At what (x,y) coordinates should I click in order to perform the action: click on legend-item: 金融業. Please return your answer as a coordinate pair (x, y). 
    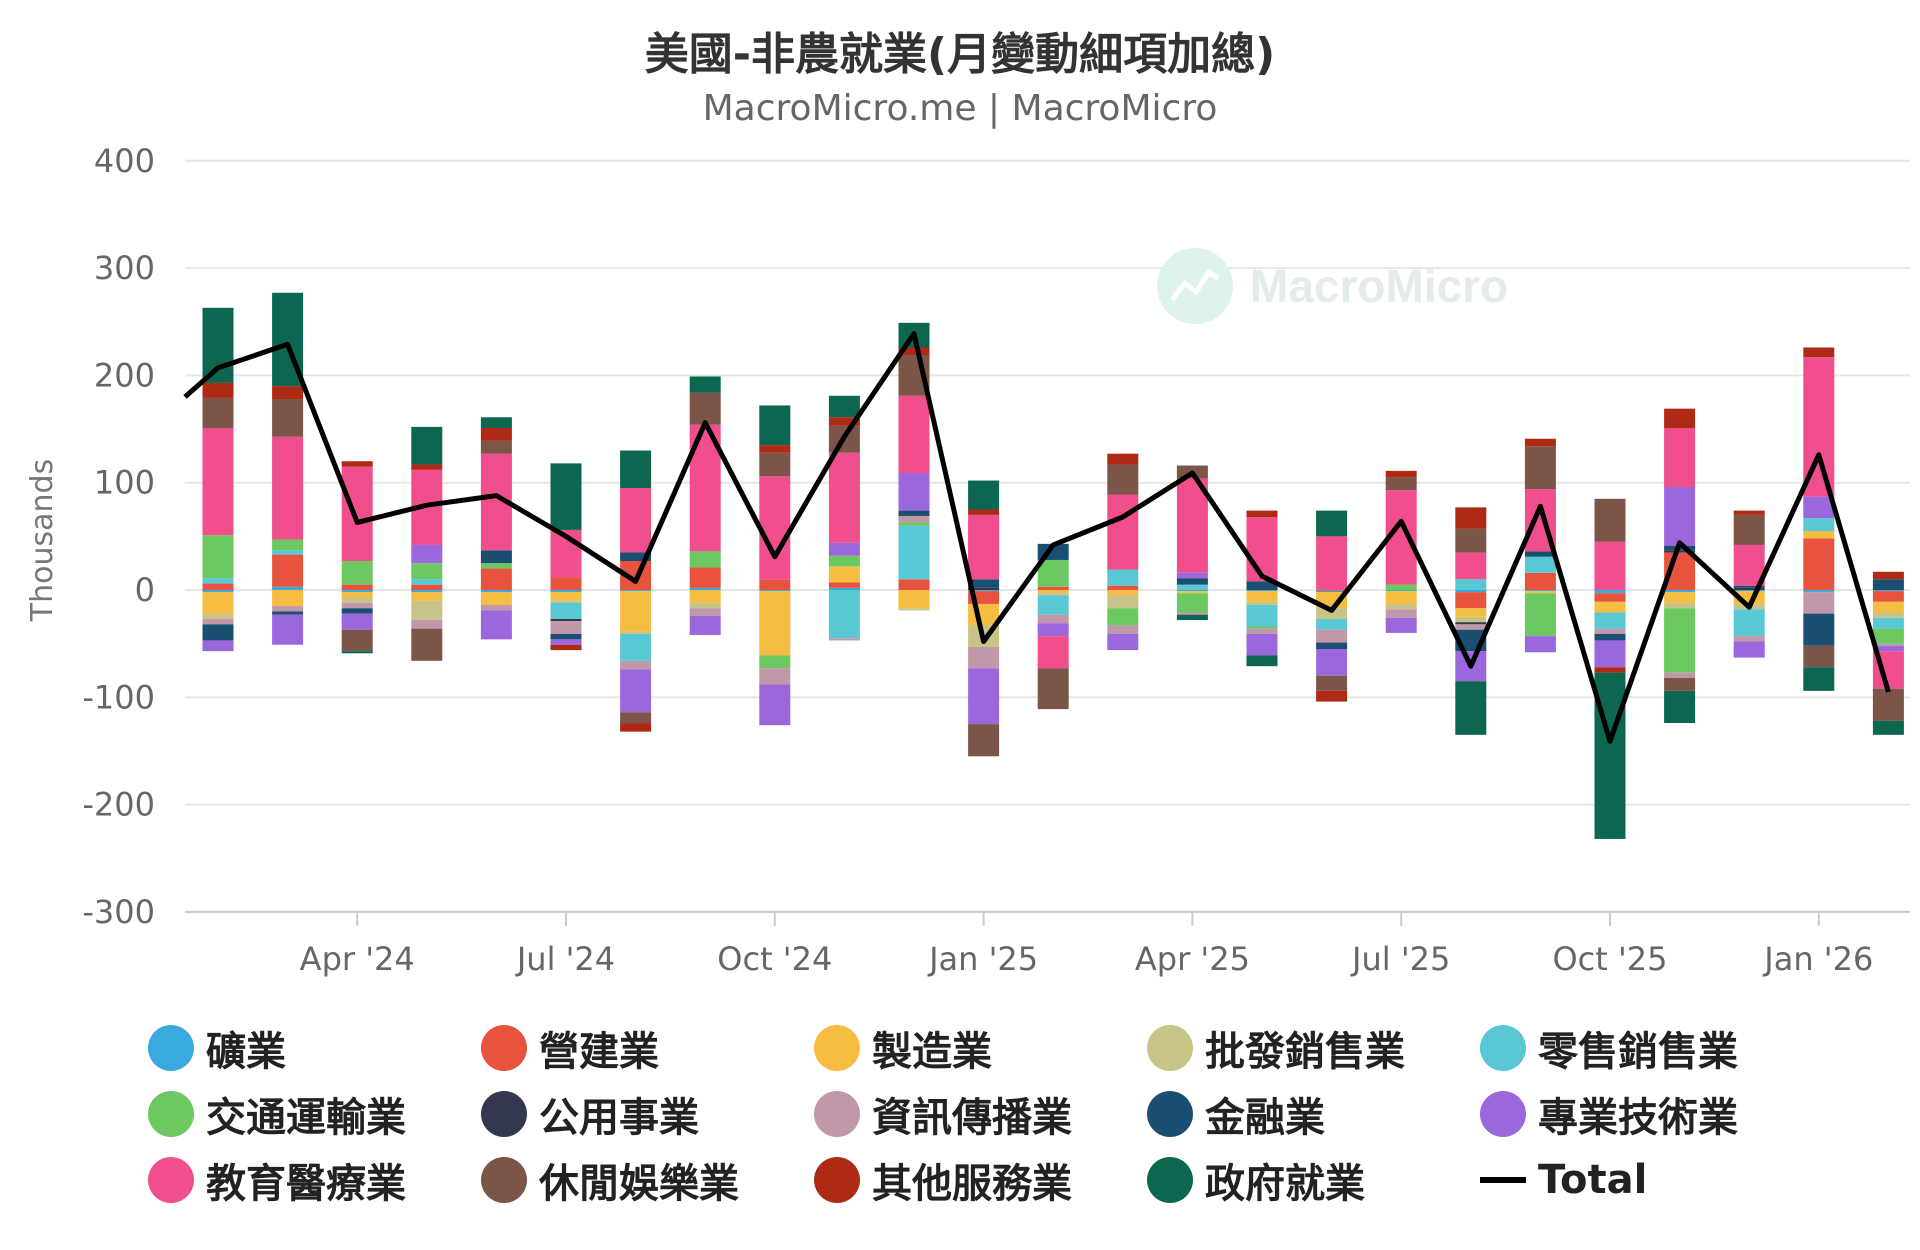
    Looking at the image, I should click on (1313, 1114).